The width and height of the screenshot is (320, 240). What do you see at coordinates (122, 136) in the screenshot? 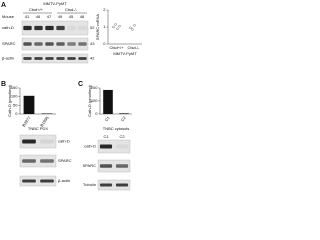
I see `lane-label: C2` at bounding box center [122, 136].